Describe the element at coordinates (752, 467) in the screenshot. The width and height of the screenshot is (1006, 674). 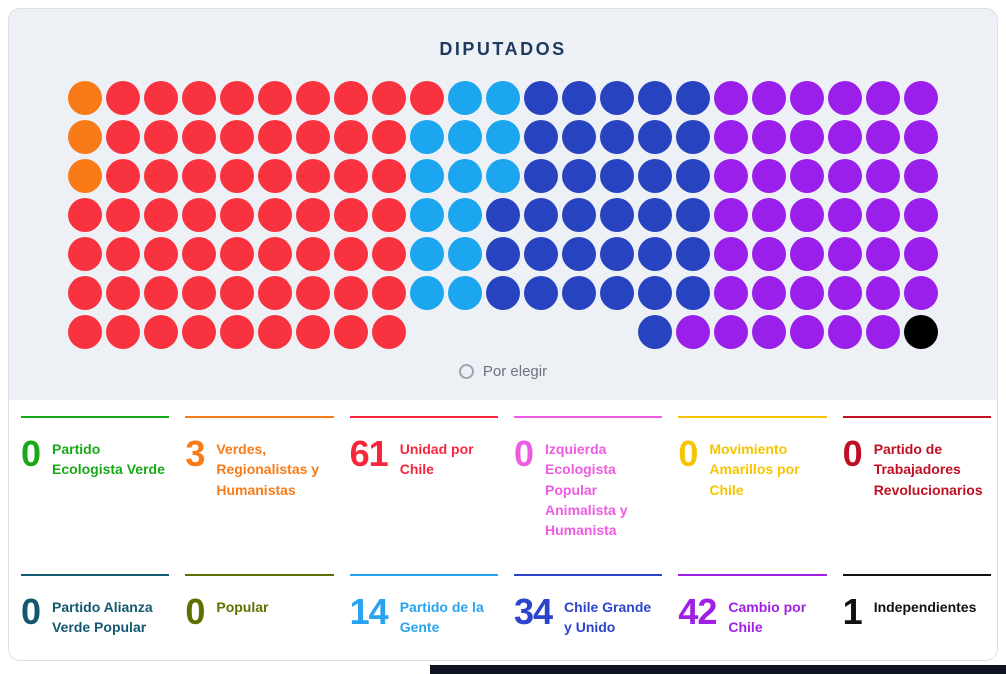
I see `party-card-body: 0 Movimiento Amarillos por Chile` at that location.